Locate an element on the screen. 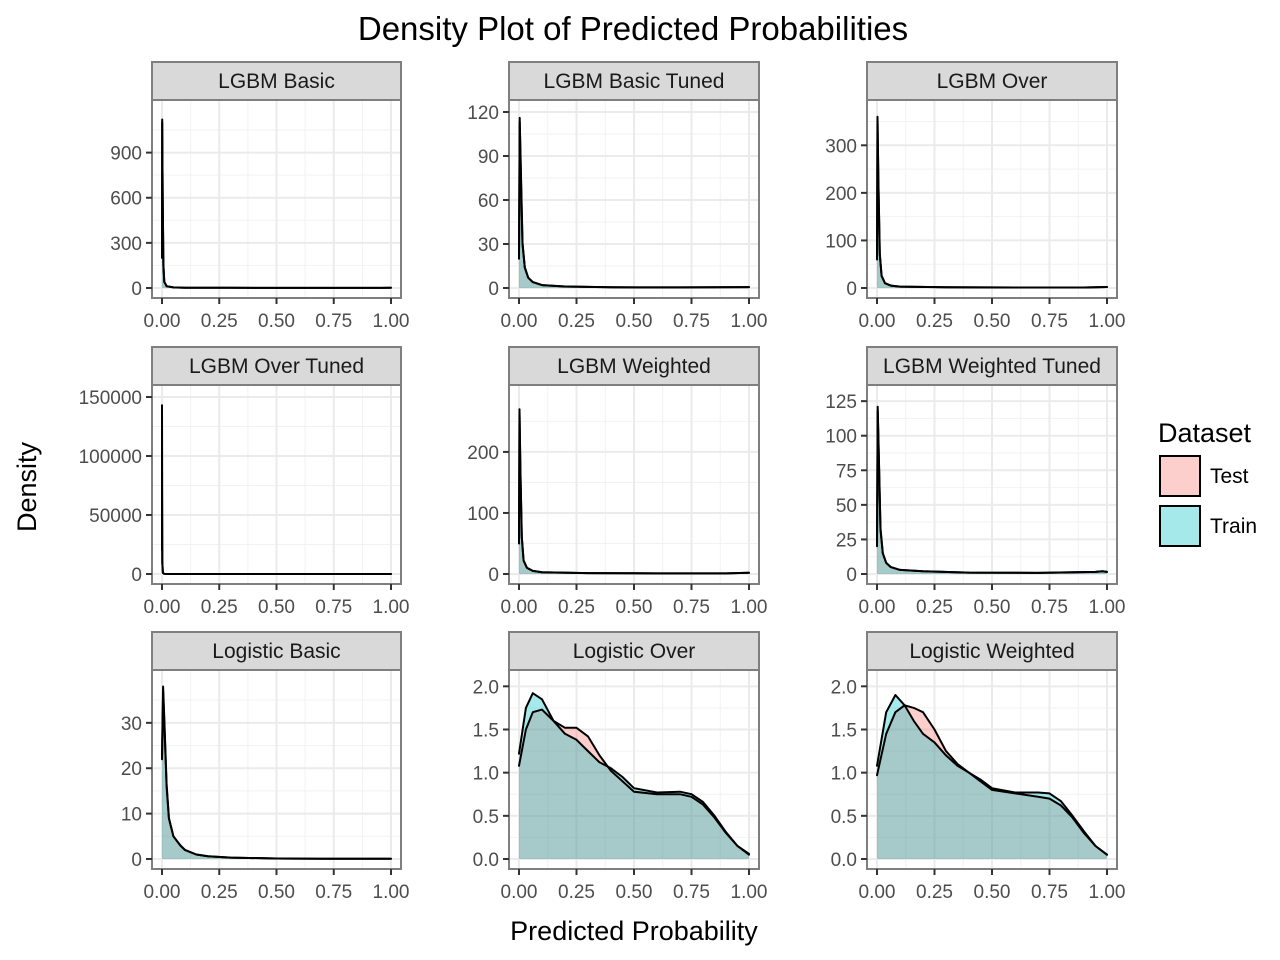 This screenshot has width=1280, height=960. y-tick-label: 0.5 is located at coordinates (844, 817).